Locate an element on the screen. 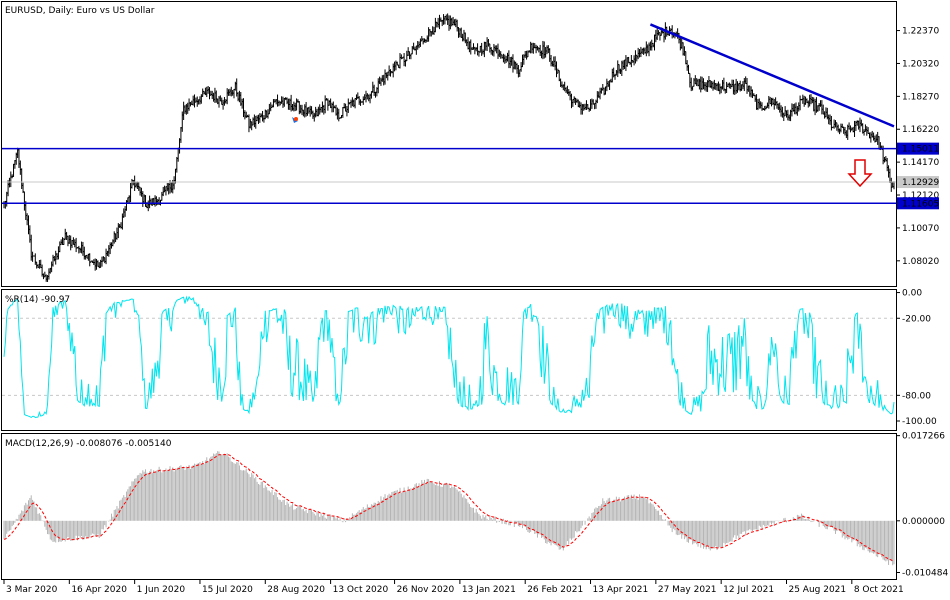 Image resolution: width=950 pixels, height=600 pixels. time-tick-label: 26 Feb 2021 is located at coordinates (555, 590).